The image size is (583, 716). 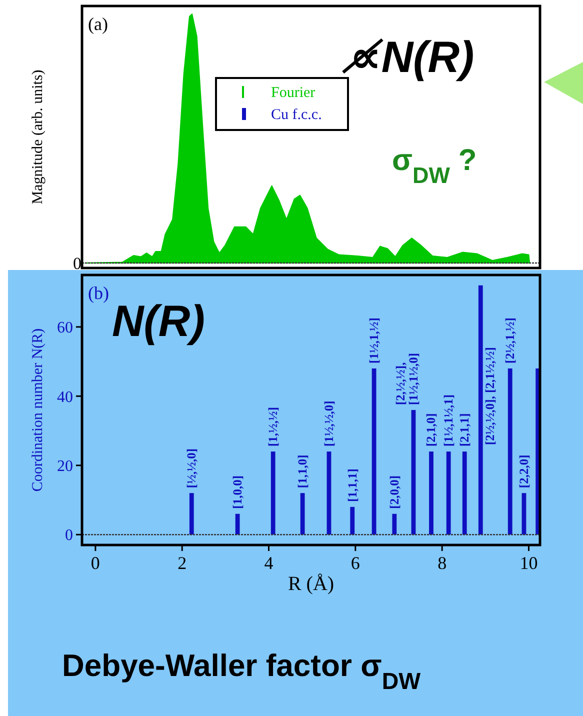 What do you see at coordinates (431, 430) in the screenshot?
I see `annotation: [2,1,0]` at bounding box center [431, 430].